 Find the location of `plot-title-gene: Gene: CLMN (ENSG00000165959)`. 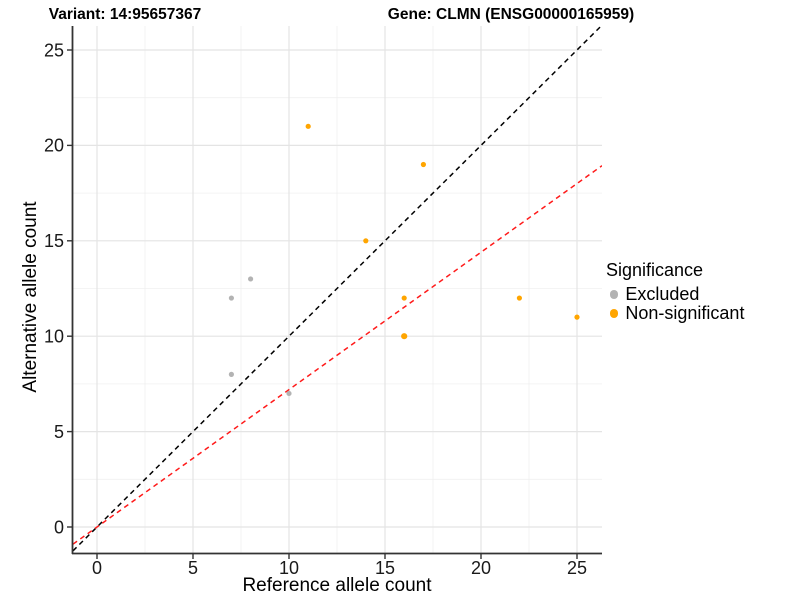

plot-title-gene: Gene: CLMN (ENSG00000165959) is located at coordinates (511, 14).